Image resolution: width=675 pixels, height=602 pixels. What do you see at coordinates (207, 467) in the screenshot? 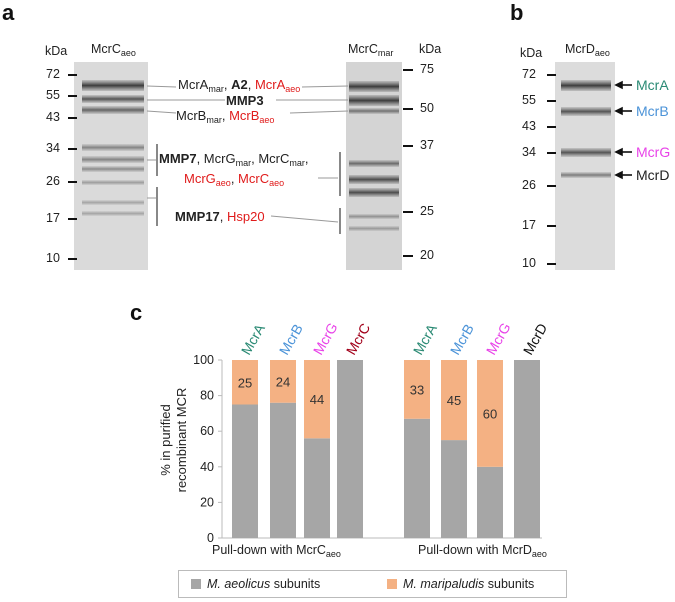
I see `y-tick-label: 40` at bounding box center [207, 467].